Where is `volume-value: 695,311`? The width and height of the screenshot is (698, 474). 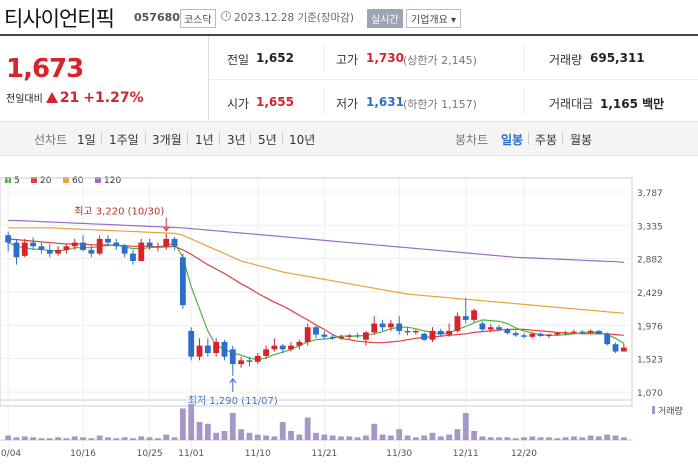
volume-value: 695,311 is located at coordinates (617, 58).